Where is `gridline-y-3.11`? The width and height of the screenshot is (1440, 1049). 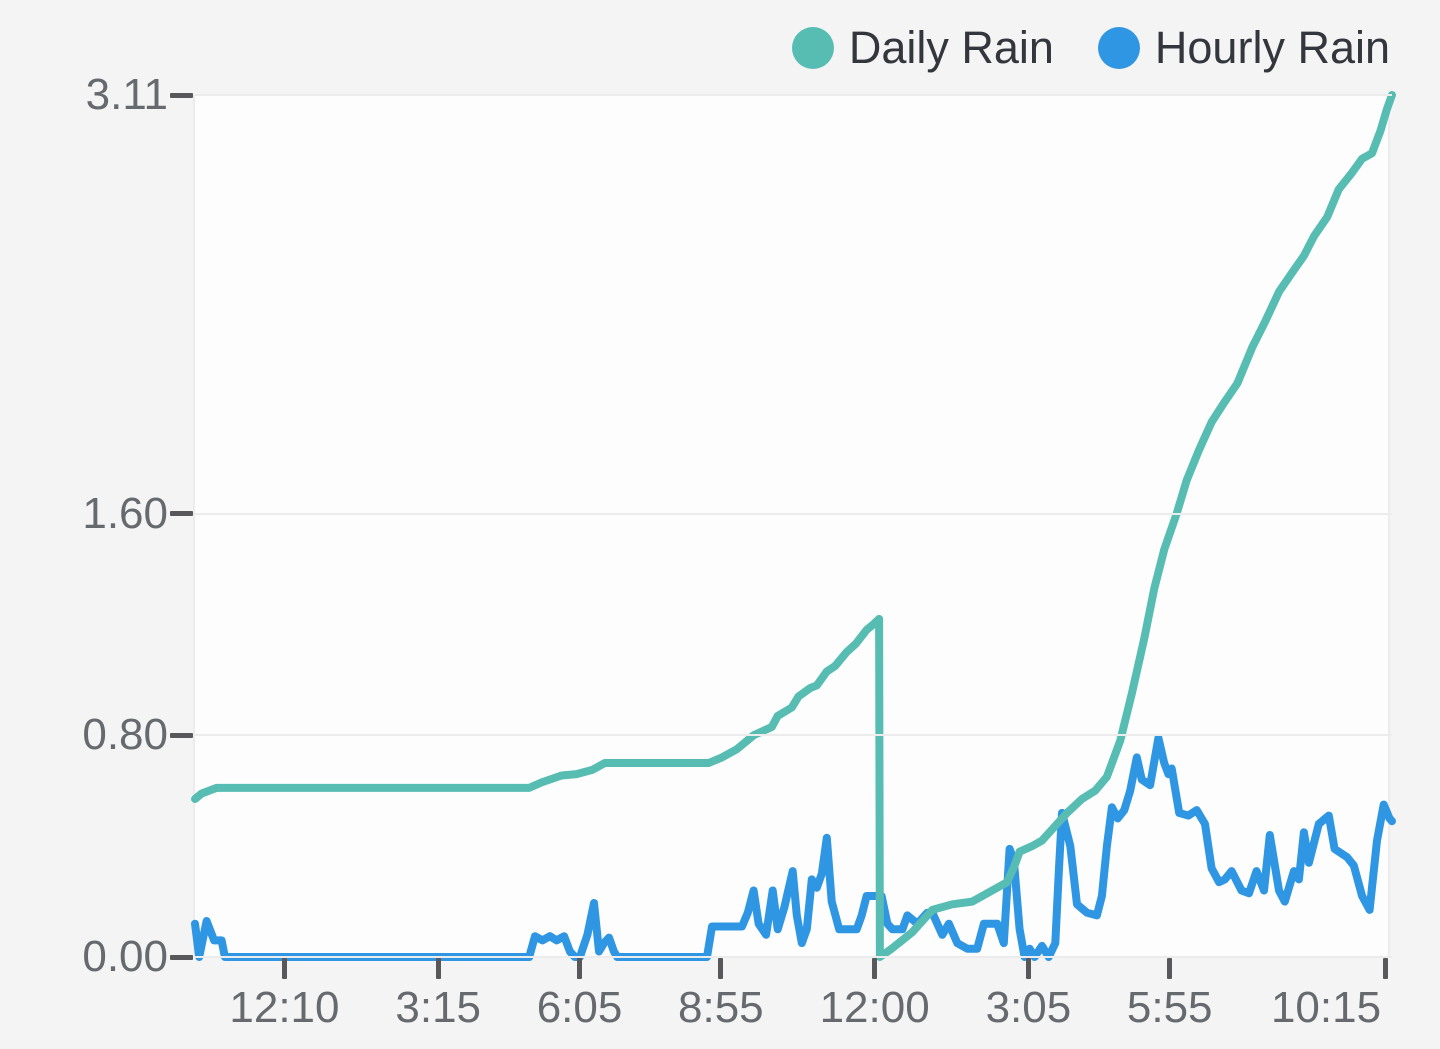
gridline-y-3.11 is located at coordinates (793, 95).